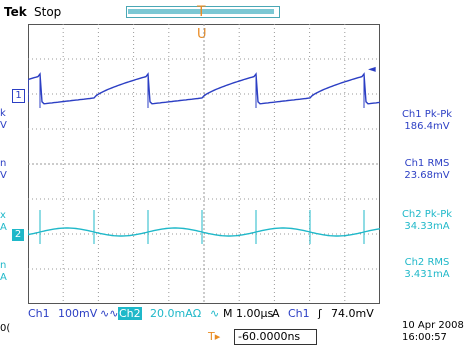  What do you see at coordinates (39, 313) in the screenshot?
I see `ch1-label: Ch1` at bounding box center [39, 313].